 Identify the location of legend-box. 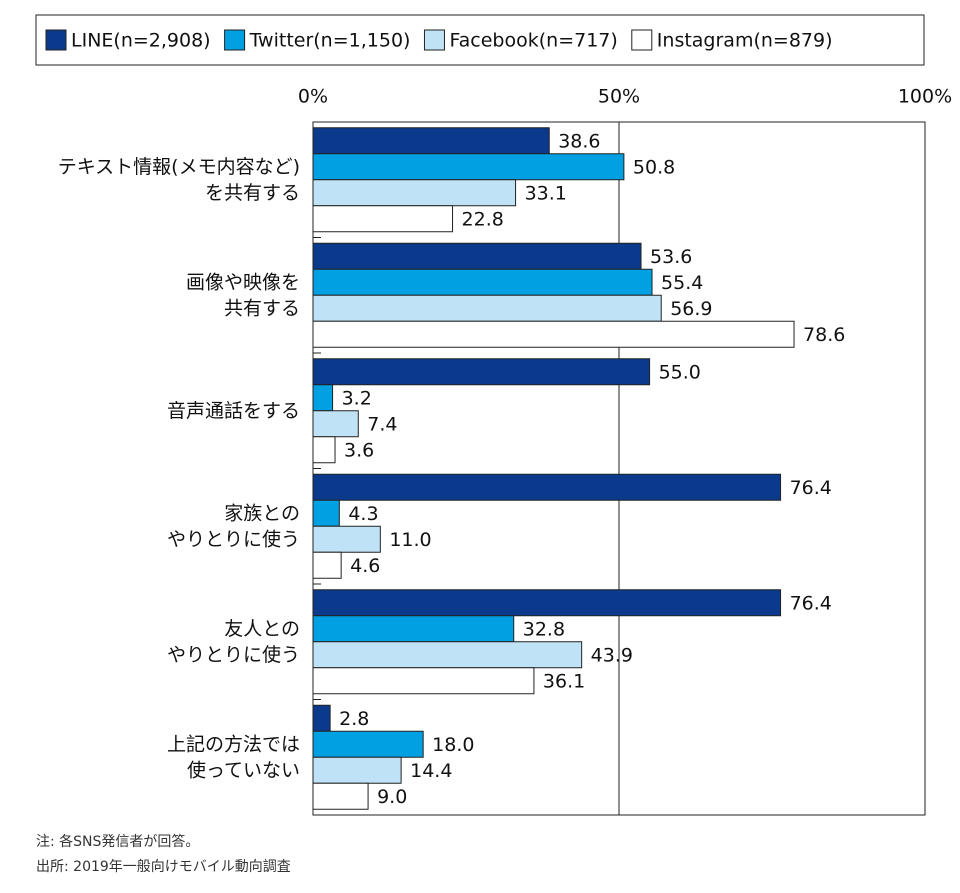
(480, 40).